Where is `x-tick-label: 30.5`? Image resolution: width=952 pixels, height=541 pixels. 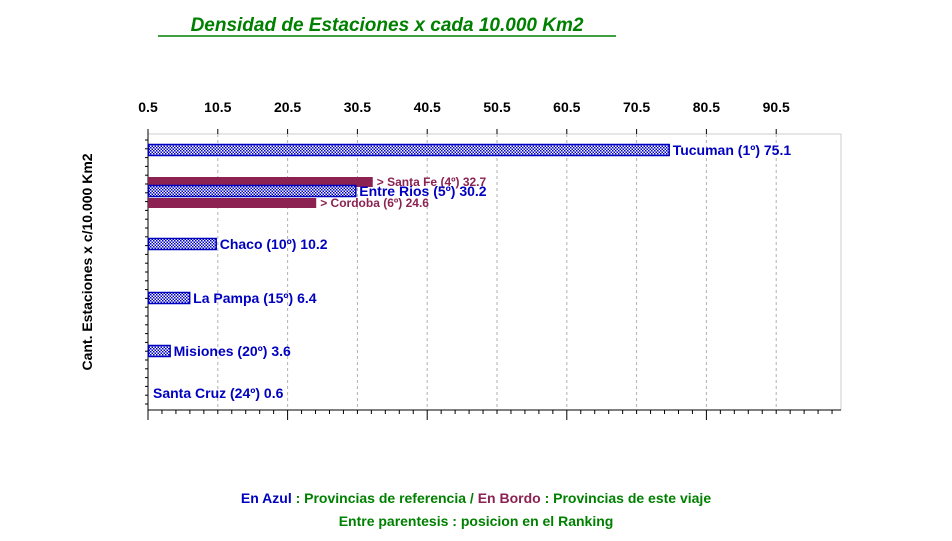
x-tick-label: 30.5 is located at coordinates (357, 107).